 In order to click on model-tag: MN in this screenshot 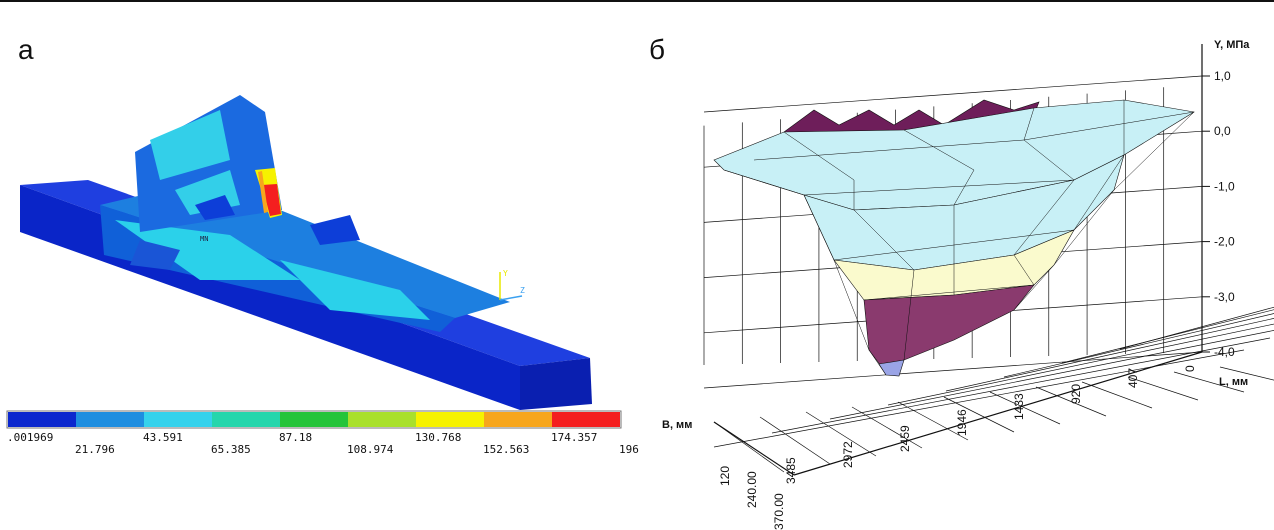, I will do `click(204, 239)`.